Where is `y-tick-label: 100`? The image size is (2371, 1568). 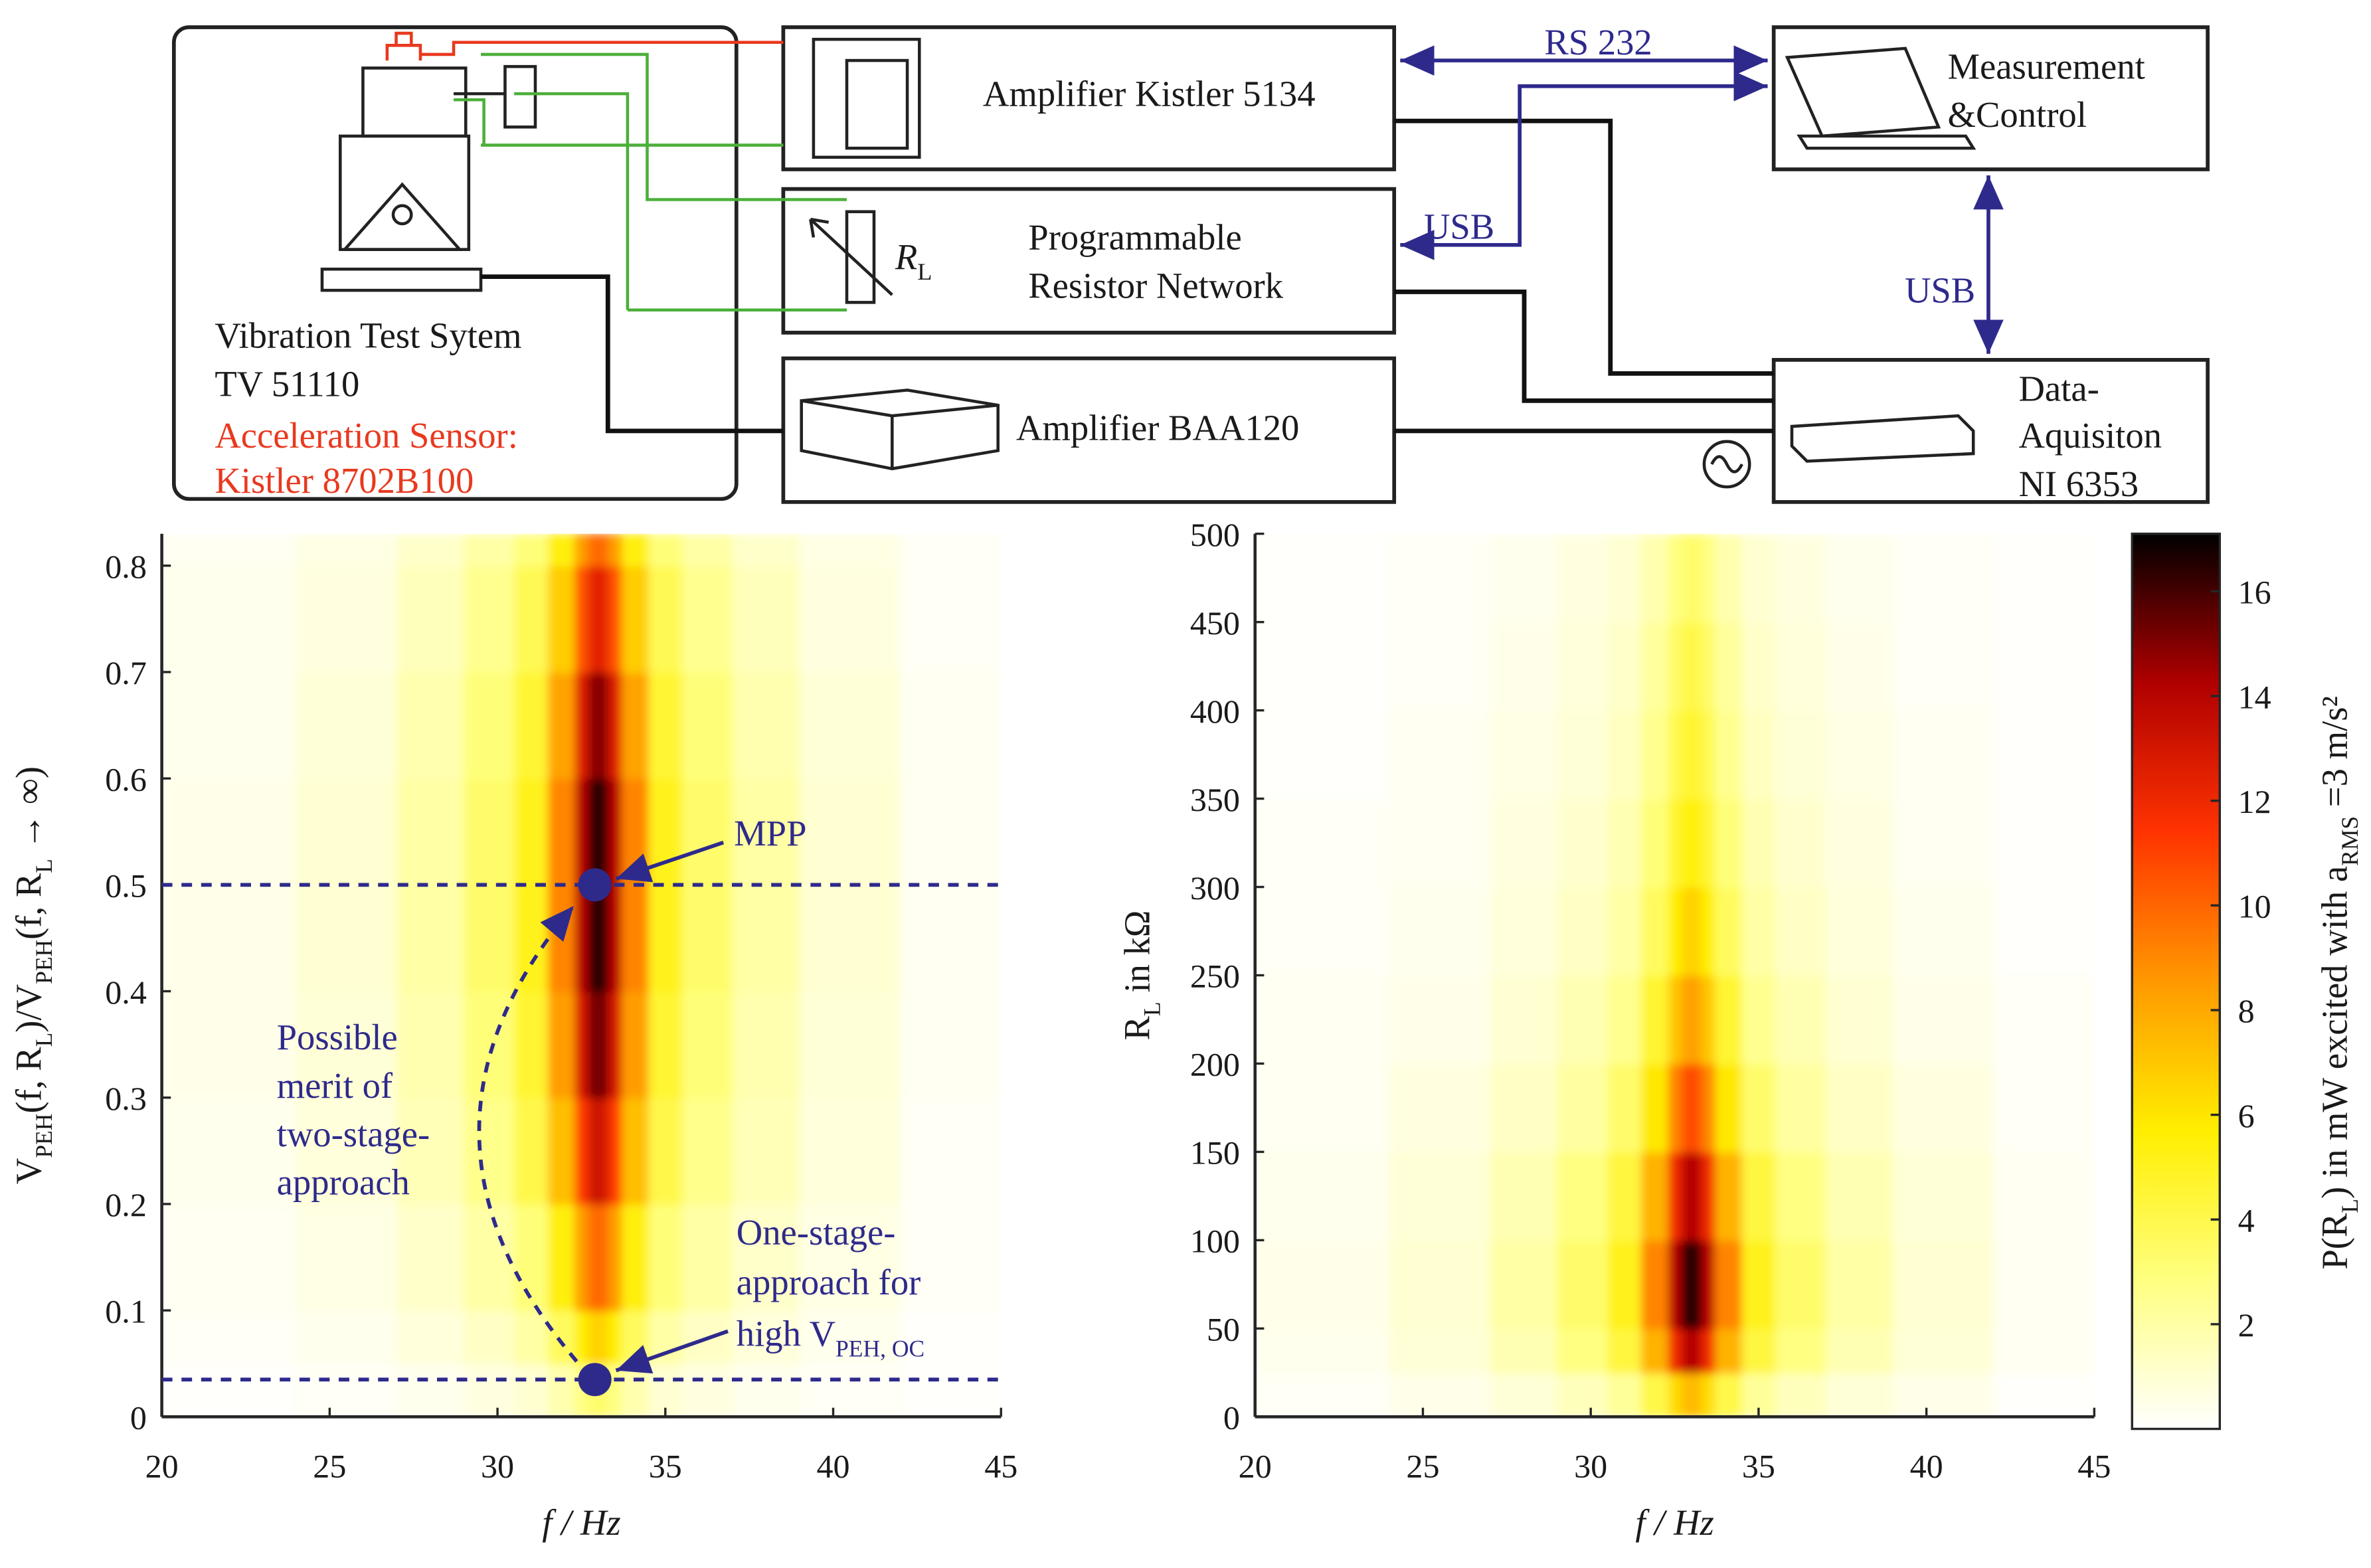 y-tick-label: 100 is located at coordinates (1215, 1241).